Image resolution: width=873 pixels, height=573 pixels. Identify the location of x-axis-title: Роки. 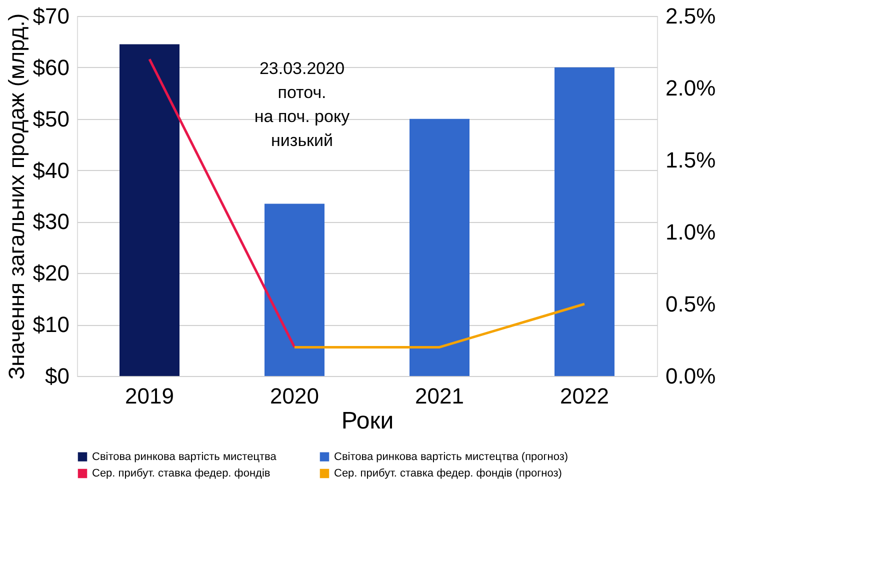
(367, 421).